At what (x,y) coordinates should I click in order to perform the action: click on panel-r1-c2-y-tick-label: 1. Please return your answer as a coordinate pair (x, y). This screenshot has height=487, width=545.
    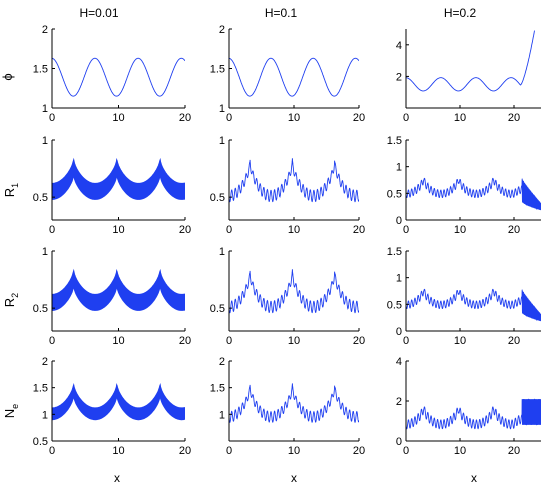
    Looking at the image, I should click on (222, 109).